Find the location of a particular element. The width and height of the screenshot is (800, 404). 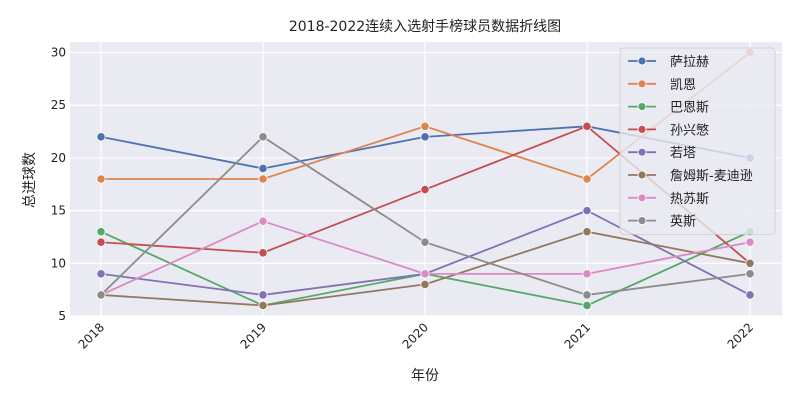

legend-label: 若塔 is located at coordinates (683, 153).